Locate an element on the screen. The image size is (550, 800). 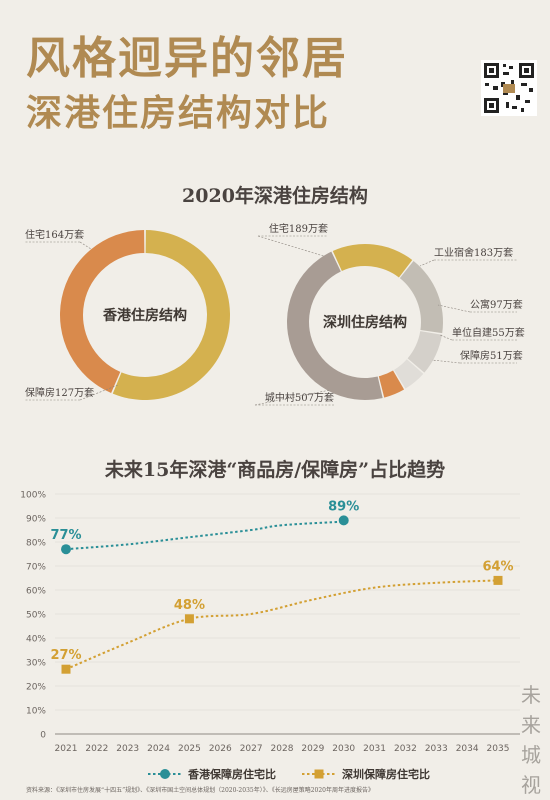
x-tick-label: 2024 is located at coordinates (158, 749).